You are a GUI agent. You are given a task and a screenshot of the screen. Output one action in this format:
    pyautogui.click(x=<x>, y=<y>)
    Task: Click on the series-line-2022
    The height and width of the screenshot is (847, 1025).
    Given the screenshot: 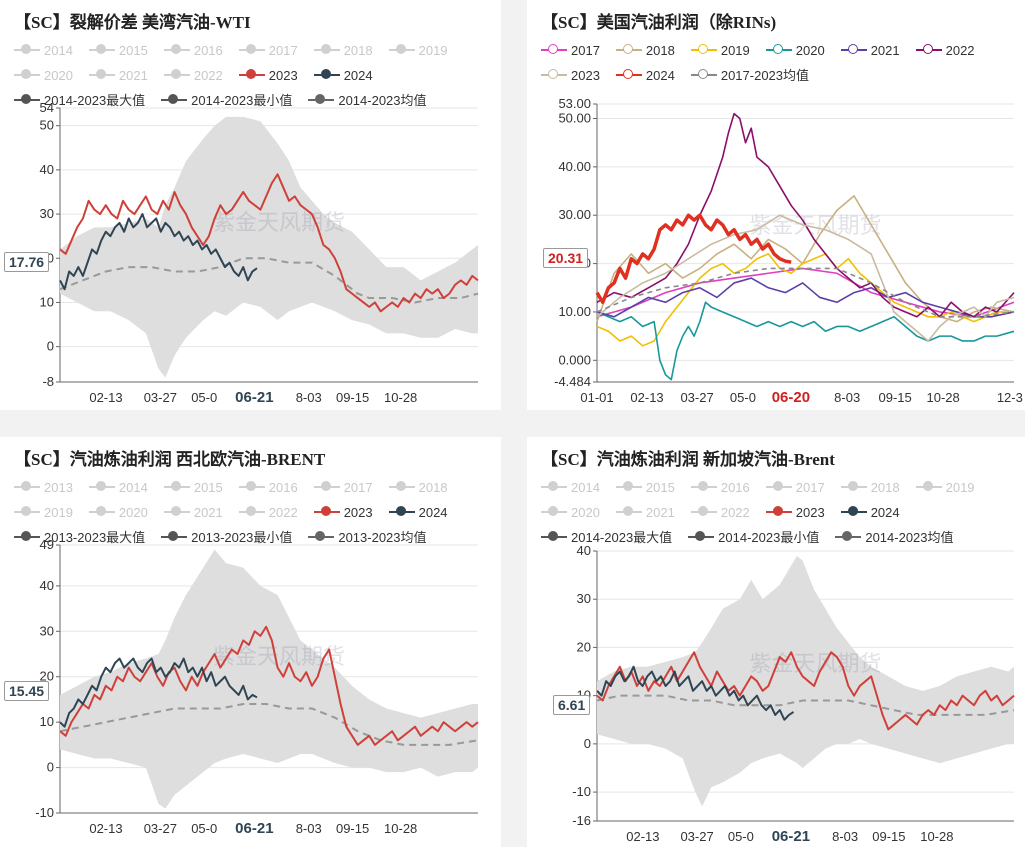 What is the action you would take?
    pyautogui.click(x=805, y=215)
    